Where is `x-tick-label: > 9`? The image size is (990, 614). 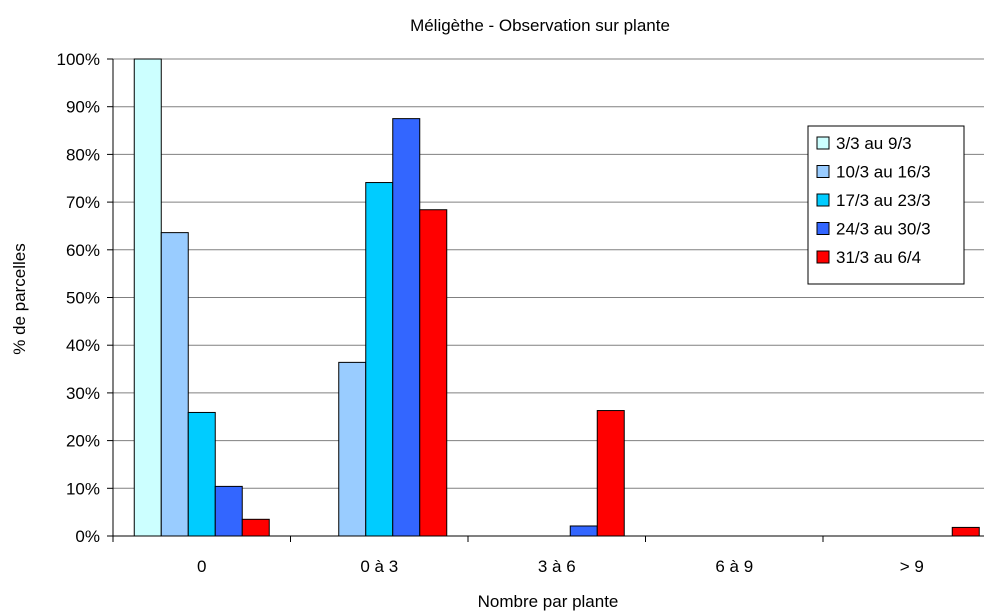
x-tick-label: > 9 is located at coordinates (912, 566).